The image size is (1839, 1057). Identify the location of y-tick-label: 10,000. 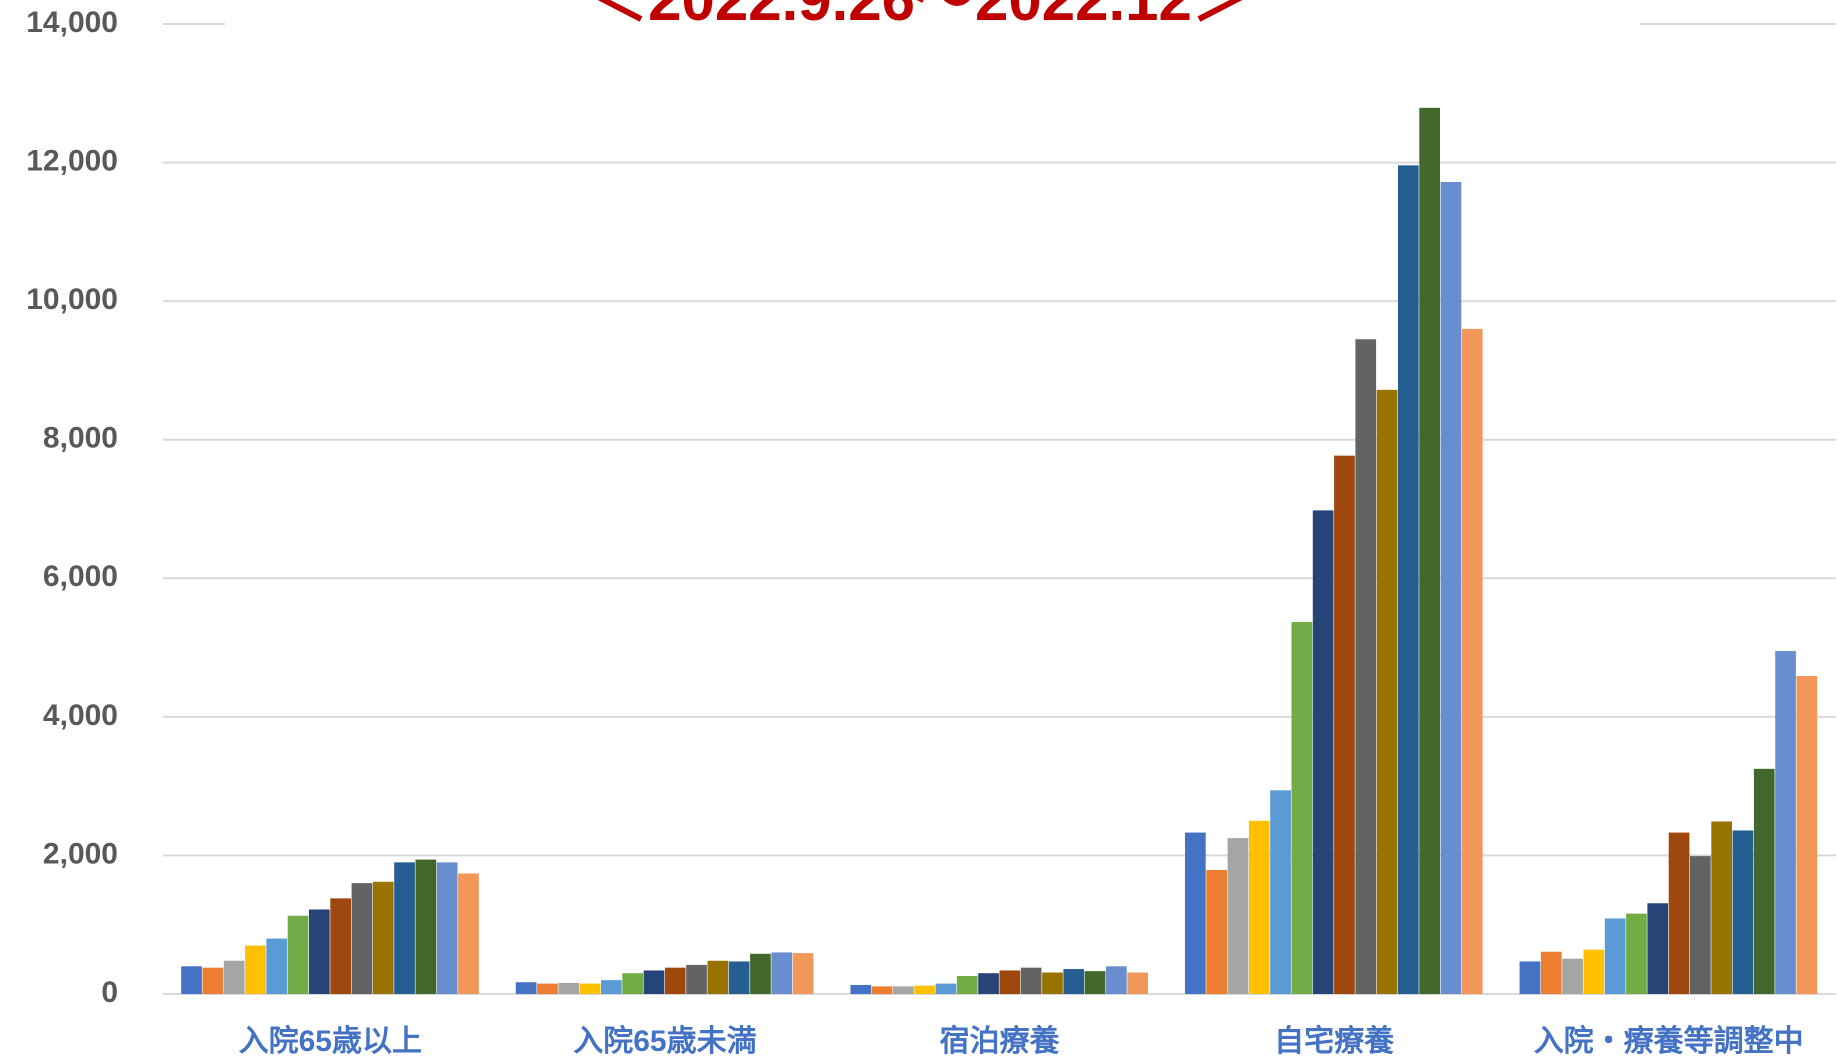
(72, 299).